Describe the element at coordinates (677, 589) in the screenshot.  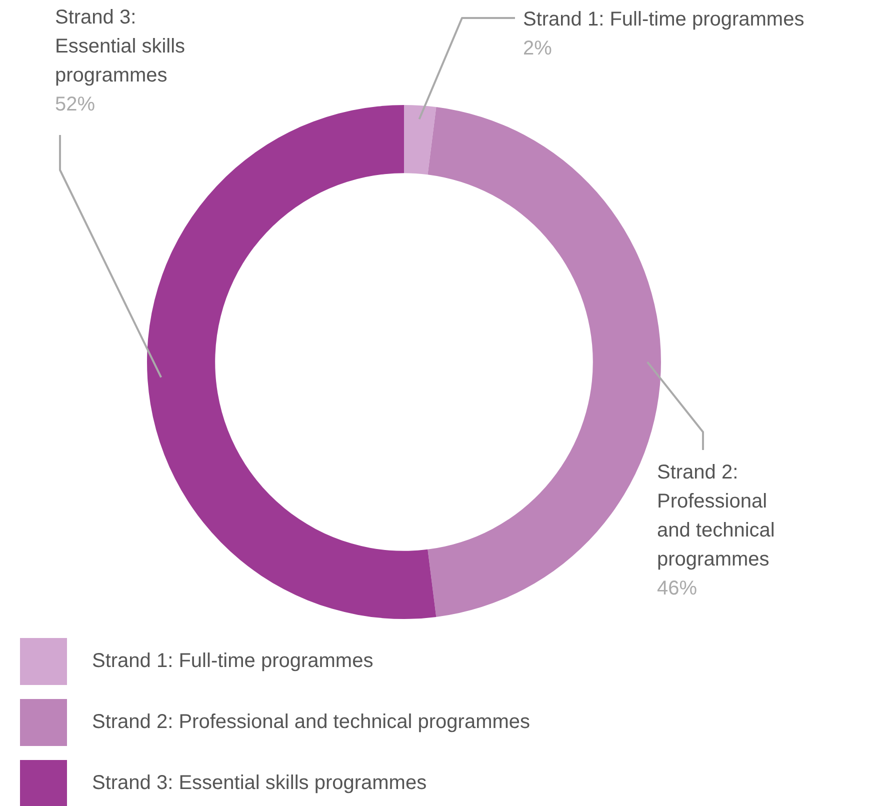
I see `data-label: 46%` at that location.